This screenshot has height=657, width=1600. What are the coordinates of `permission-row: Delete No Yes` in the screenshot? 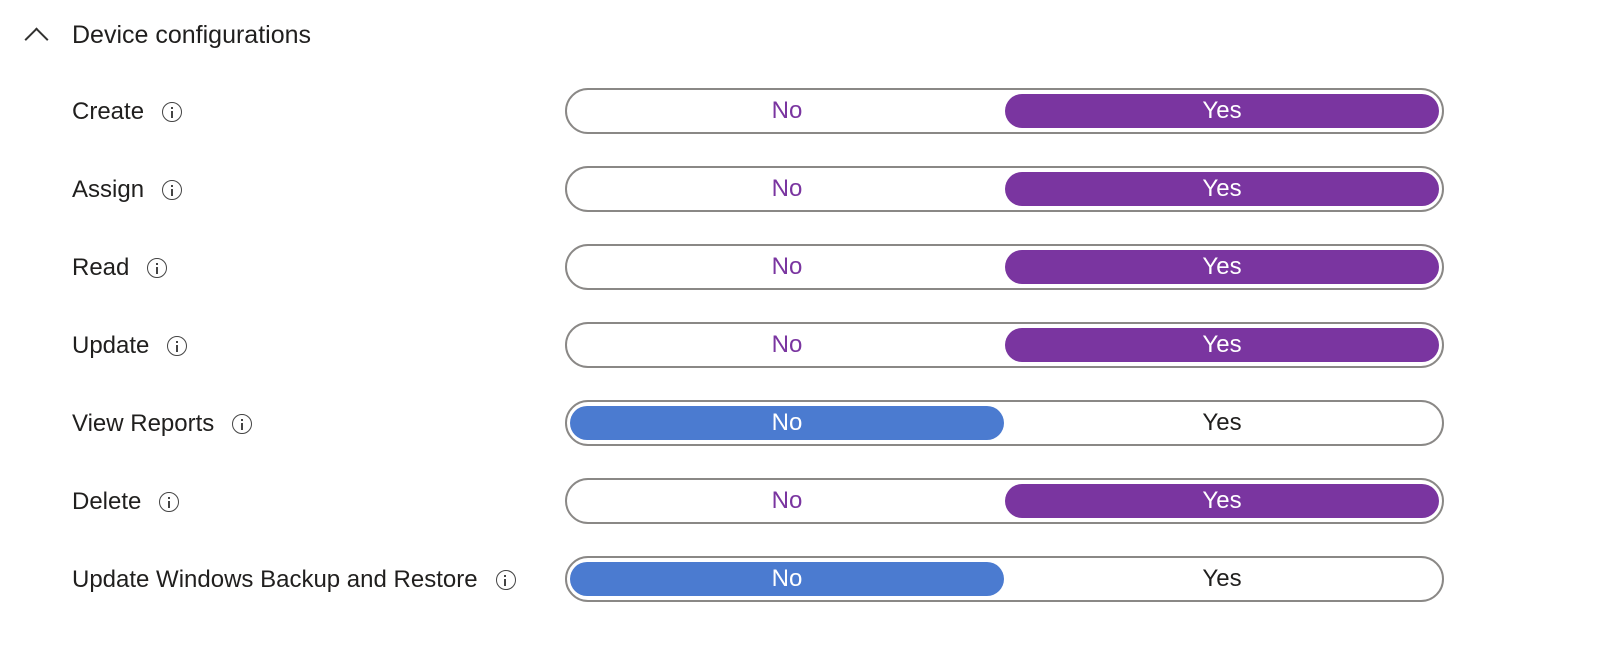 It's located at (800, 502).